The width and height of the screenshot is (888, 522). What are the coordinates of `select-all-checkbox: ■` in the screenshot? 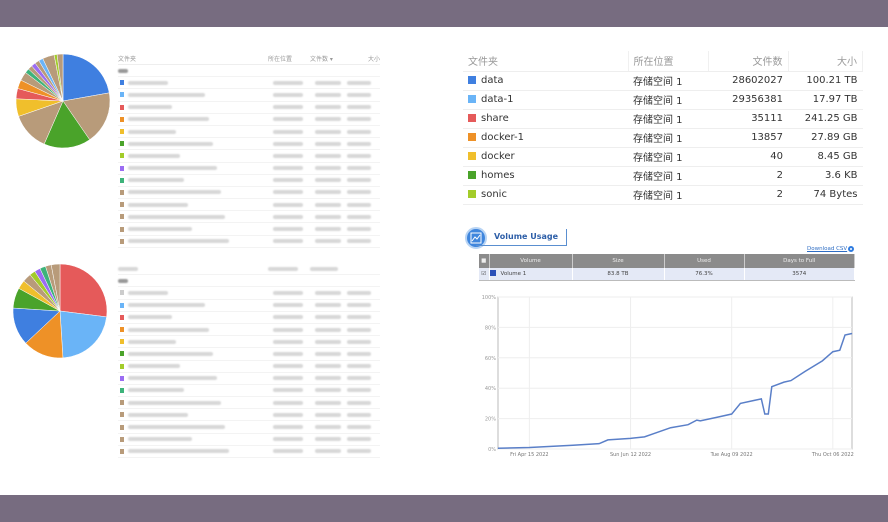 It's located at (484, 261).